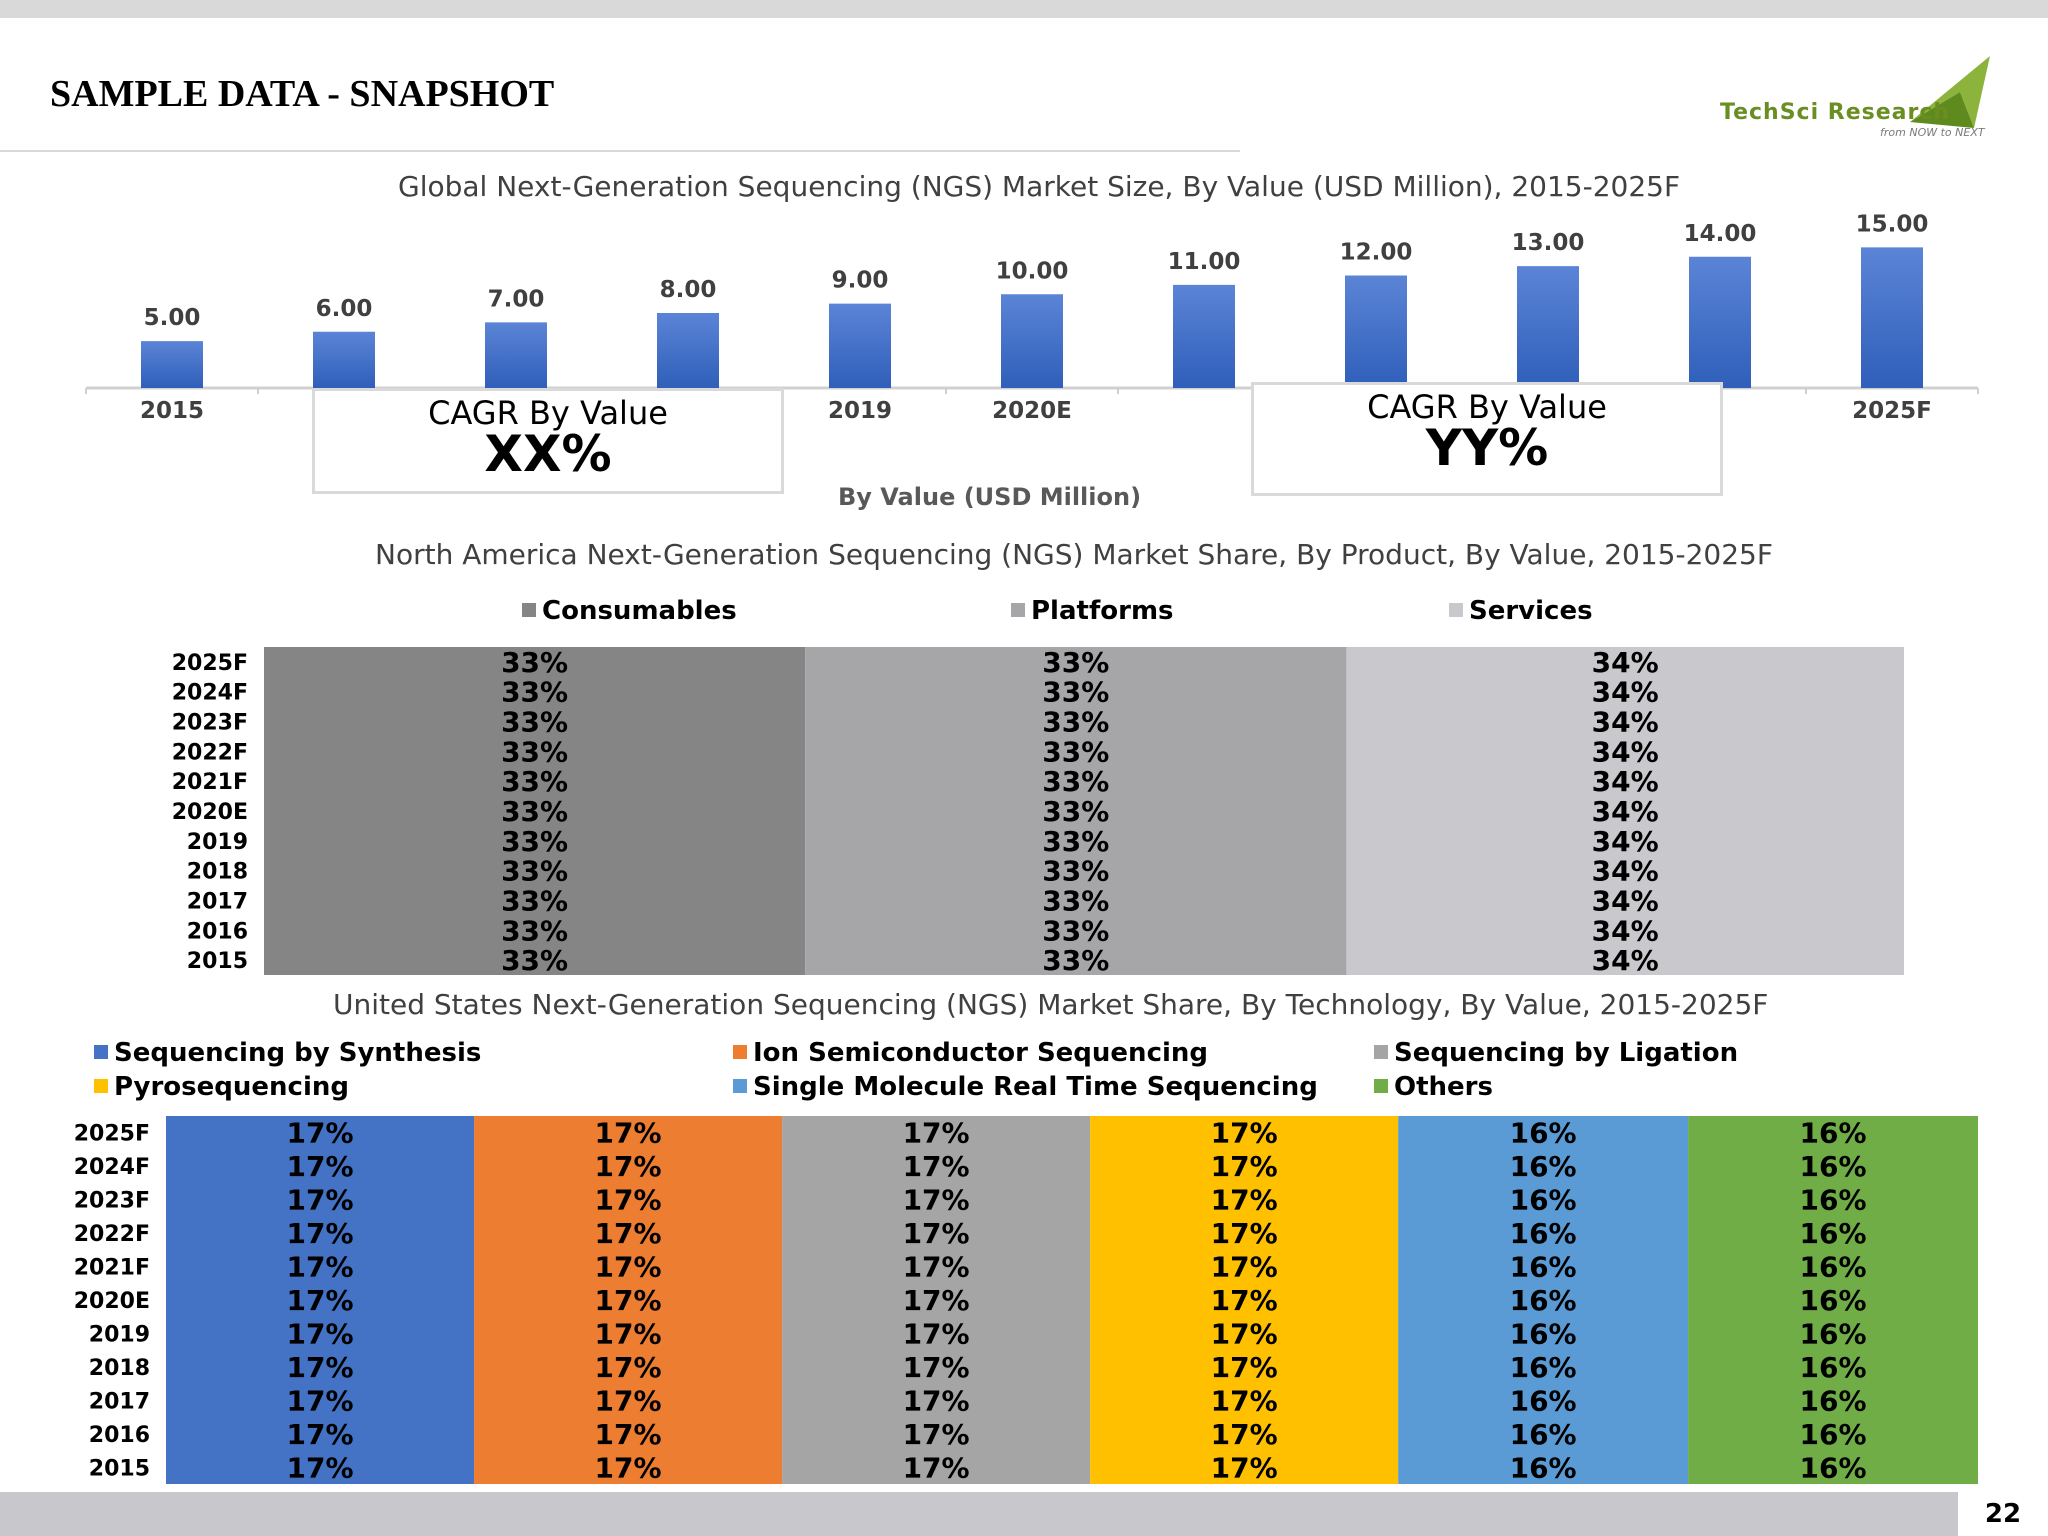  What do you see at coordinates (1376, 331) in the screenshot?
I see `bar-2022F` at bounding box center [1376, 331].